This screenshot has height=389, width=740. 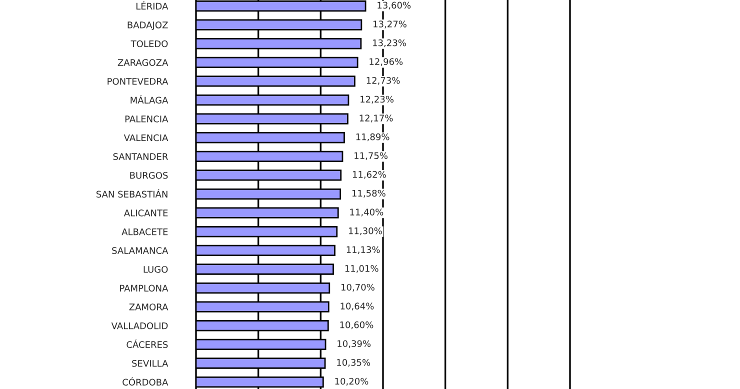 What do you see at coordinates (357, 306) in the screenshot?
I see `data-label: 10,64%` at bounding box center [357, 306].